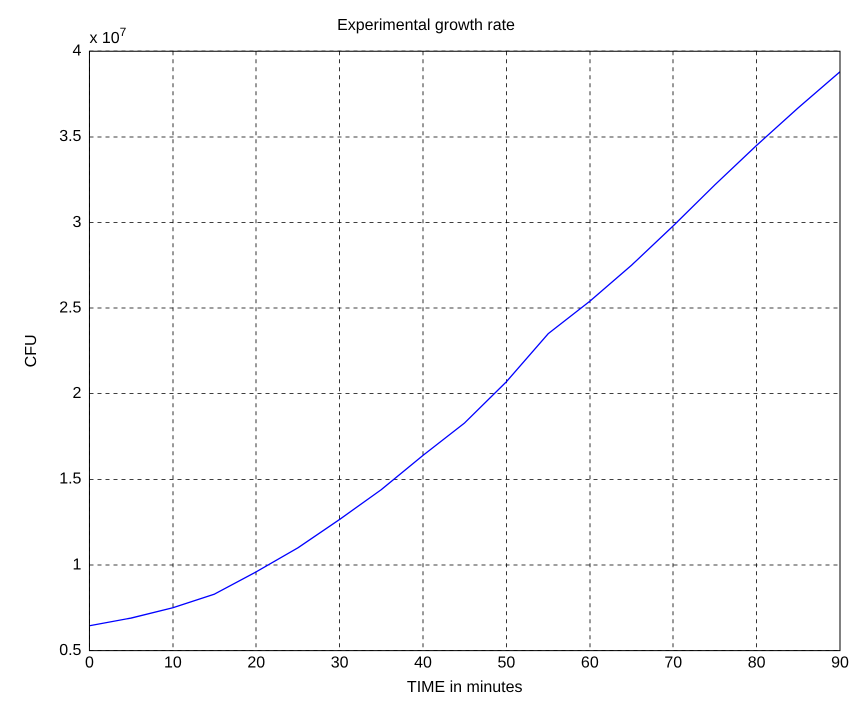 Image resolution: width=862 pixels, height=711 pixels. I want to click on y-tick-label: 2, so click(77, 393).